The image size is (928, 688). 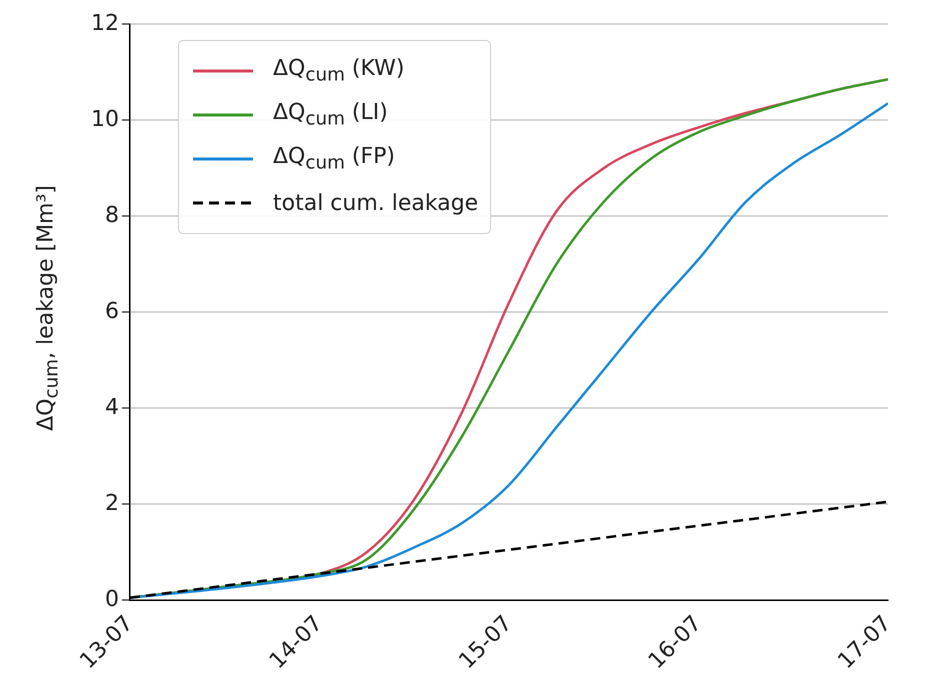 I want to click on legend-label: ΔQ$_{cum}$ (FP), so click(x=334, y=159).